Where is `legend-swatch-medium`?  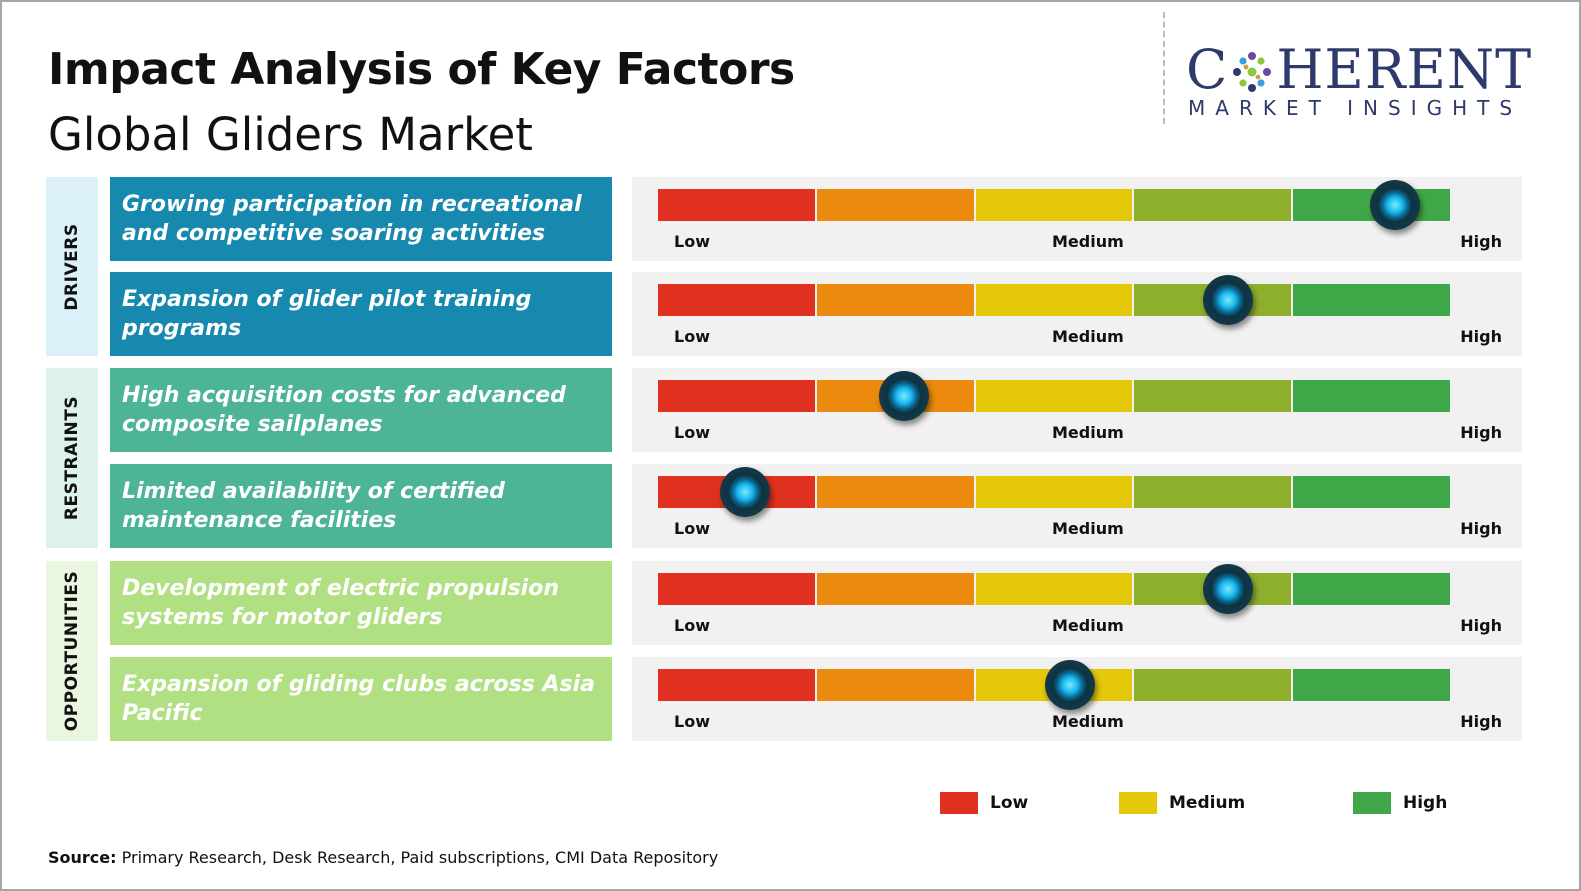 legend-swatch-medium is located at coordinates (1138, 803).